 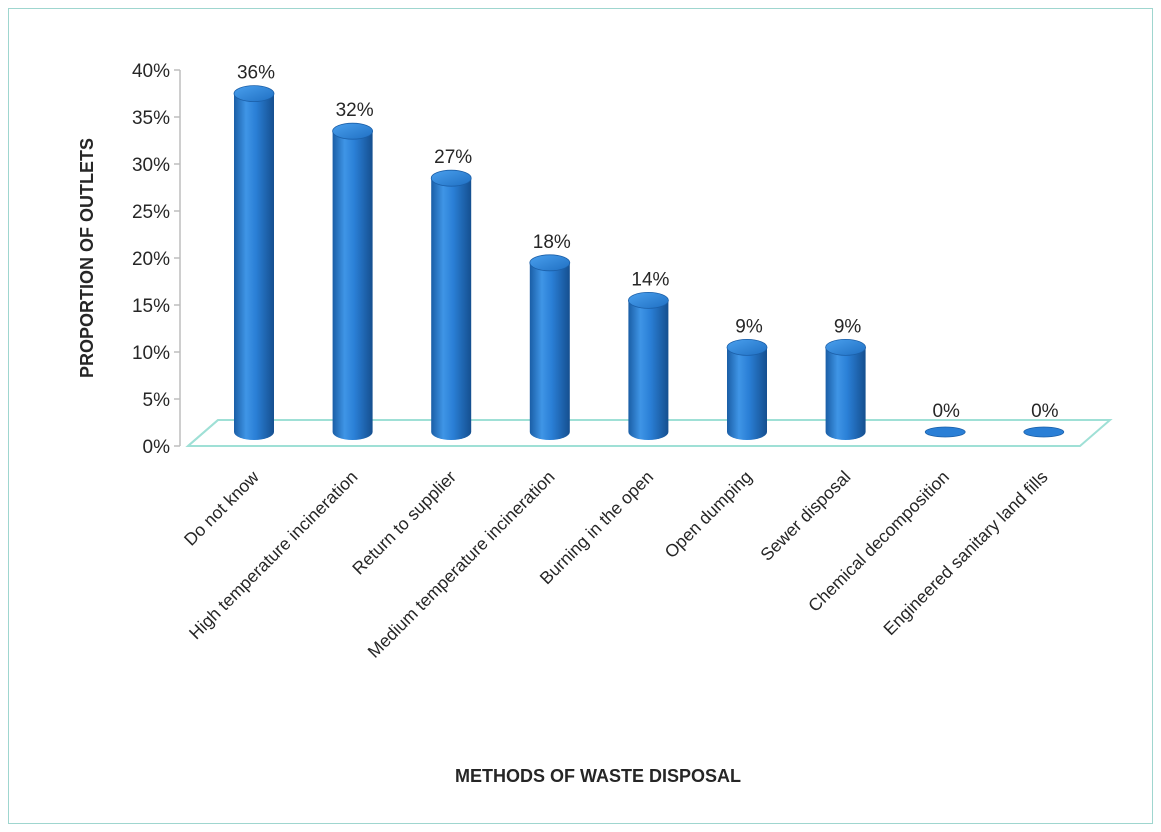 I want to click on y-tick-label: 40%, so click(x=151, y=71).